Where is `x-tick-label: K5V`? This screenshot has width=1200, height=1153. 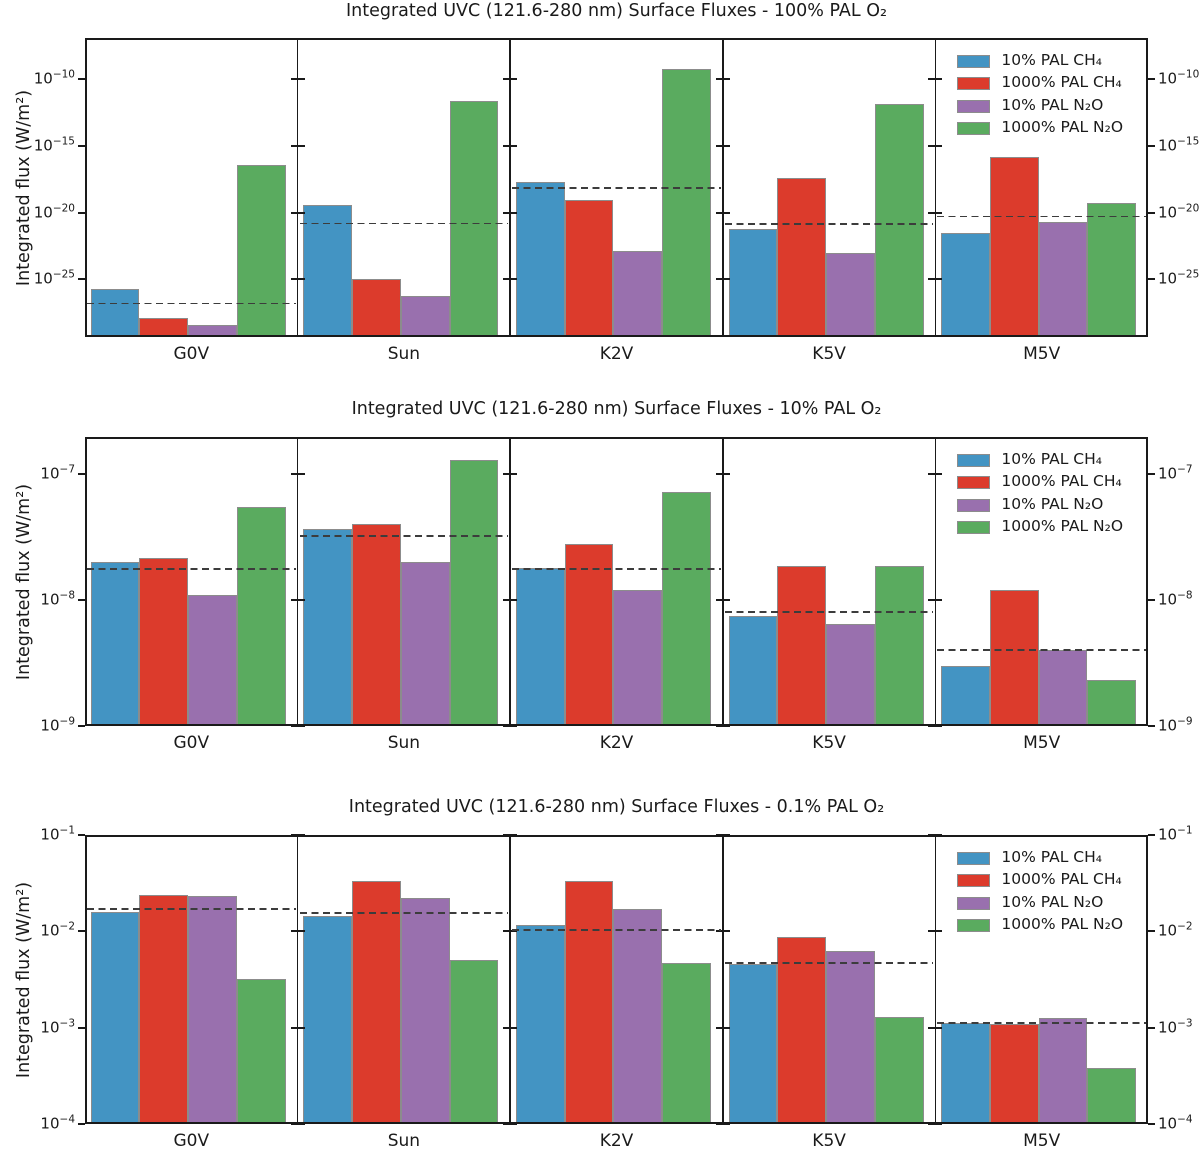 x-tick-label: K5V is located at coordinates (829, 354).